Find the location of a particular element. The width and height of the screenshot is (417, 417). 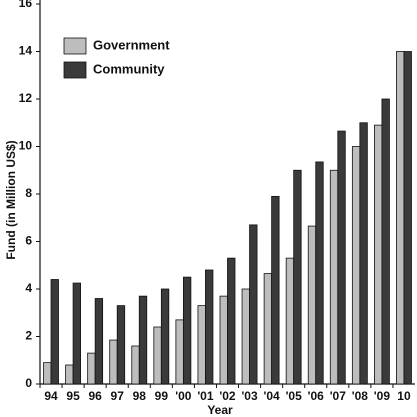

y-tick-label: 4 is located at coordinates (28, 288).